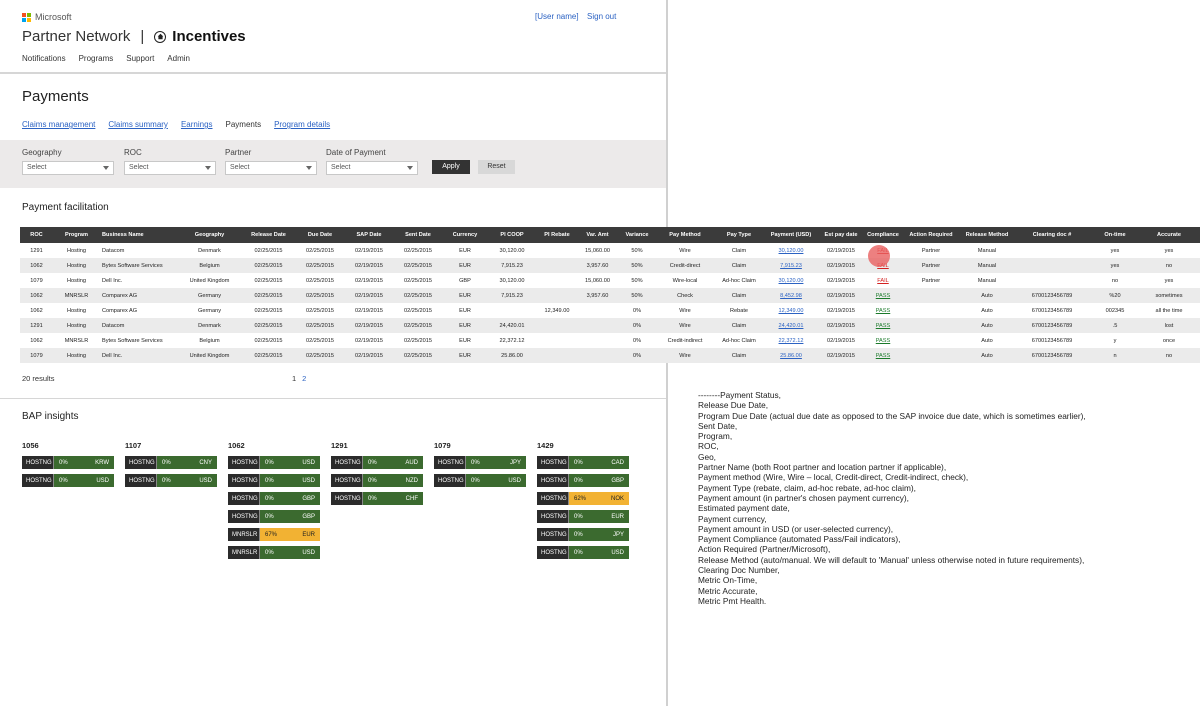 The image size is (1200, 706). What do you see at coordinates (76, 325) in the screenshot?
I see `table-cell: Hosting` at bounding box center [76, 325].